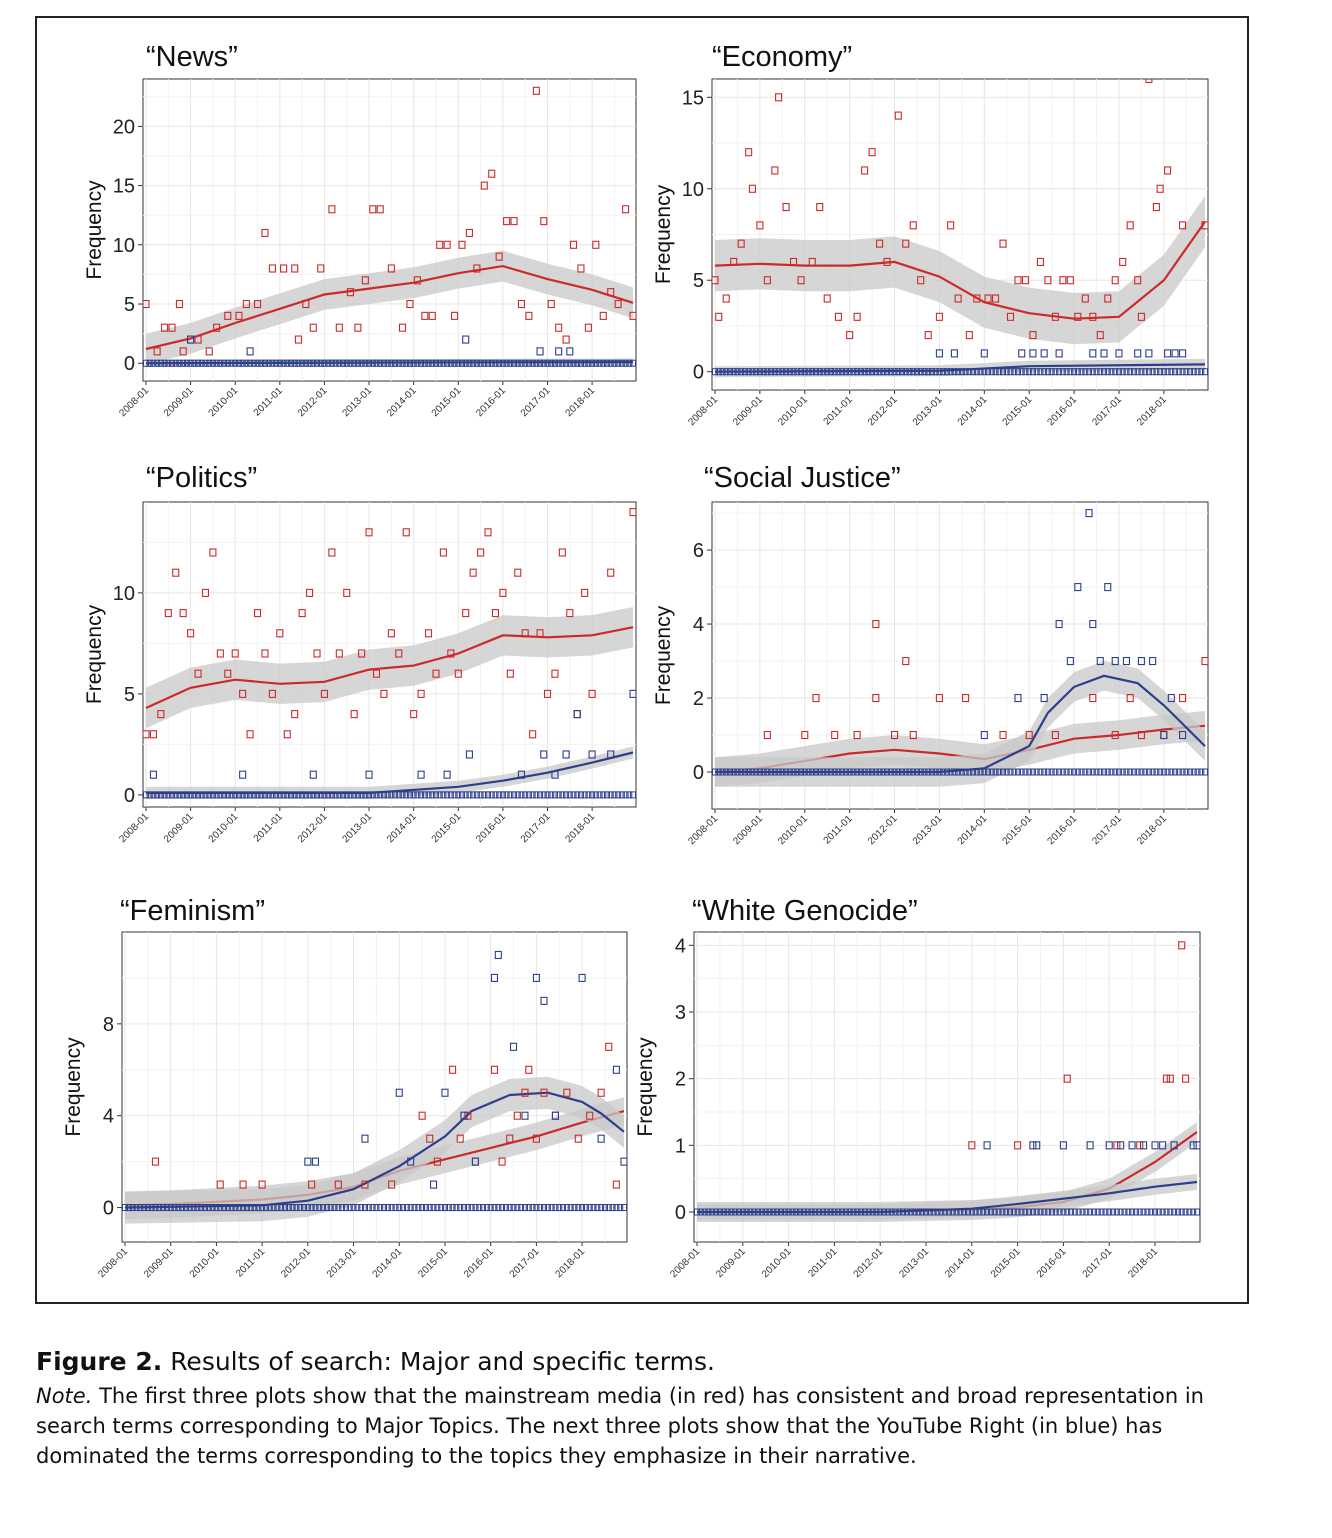 This screenshot has width=1332, height=1538. I want to click on x-tick-label: 2009-01, so click(748, 411).